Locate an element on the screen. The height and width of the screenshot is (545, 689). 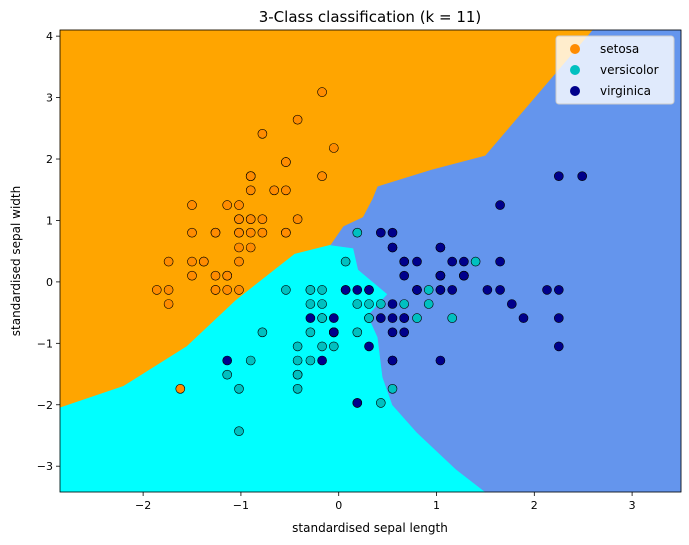
legend-box is located at coordinates (615, 70).